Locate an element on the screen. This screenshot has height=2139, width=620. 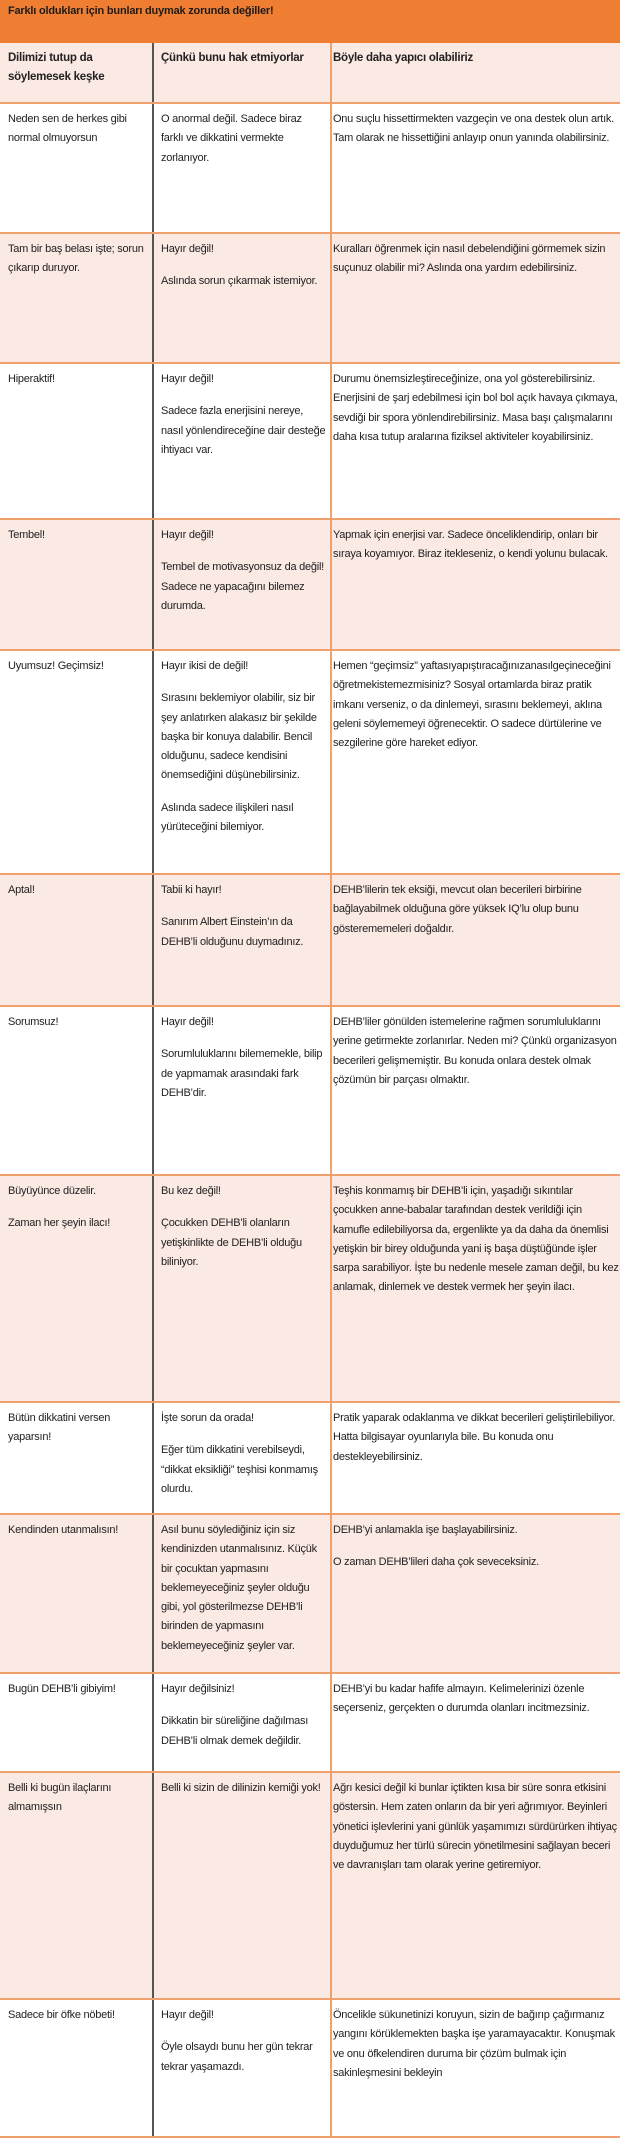
column-said-cell: Tembel! is located at coordinates (77, 585).